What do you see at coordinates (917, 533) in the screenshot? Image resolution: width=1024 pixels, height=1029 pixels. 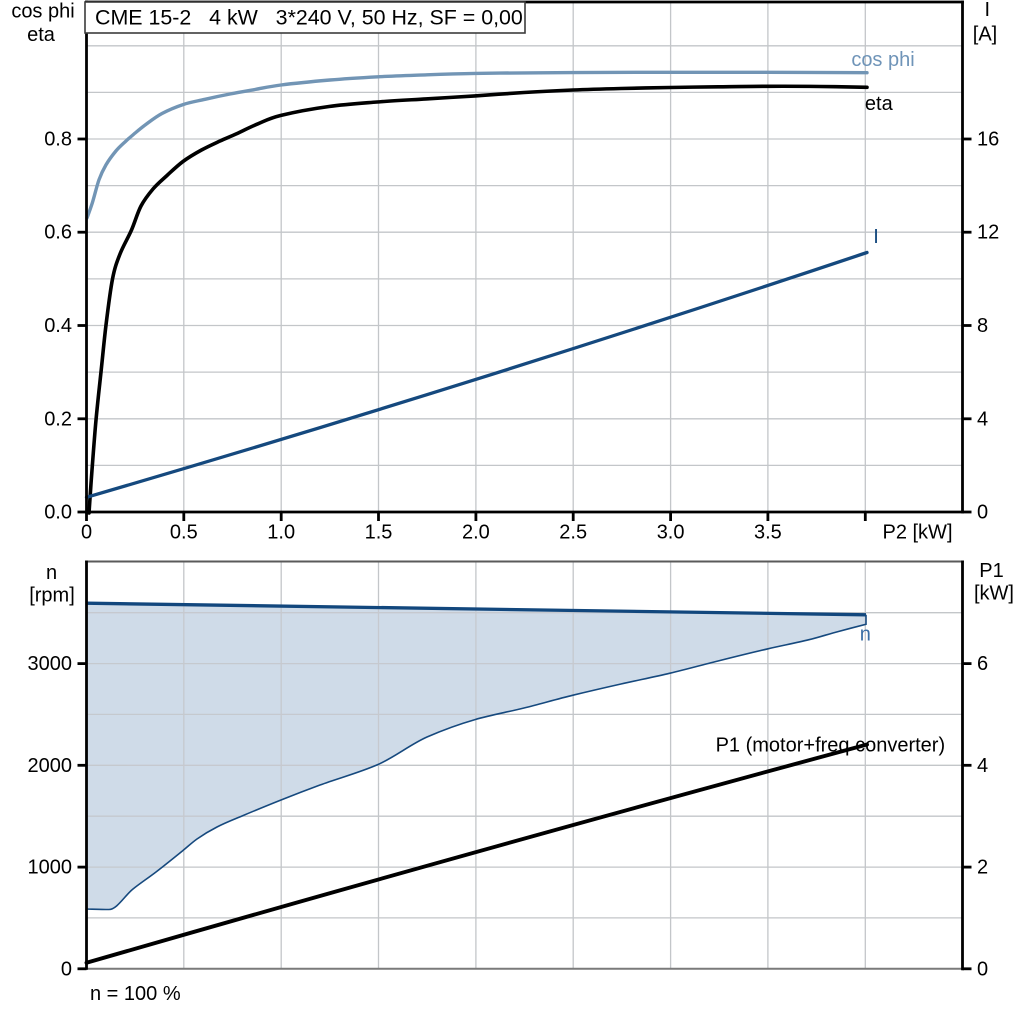 I see `svg-text: P2 [kW]` at bounding box center [917, 533].